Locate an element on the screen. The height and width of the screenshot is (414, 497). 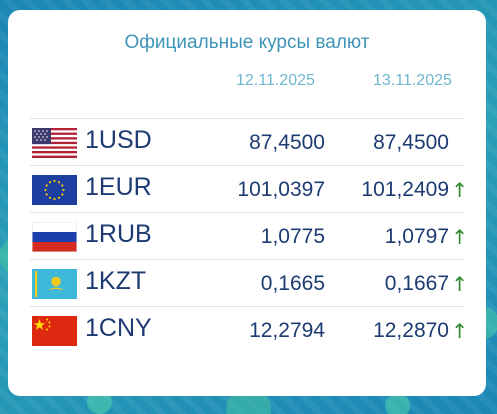
rate-row-usd: 1USD 87,4500 87,4500 is located at coordinates (247, 141).